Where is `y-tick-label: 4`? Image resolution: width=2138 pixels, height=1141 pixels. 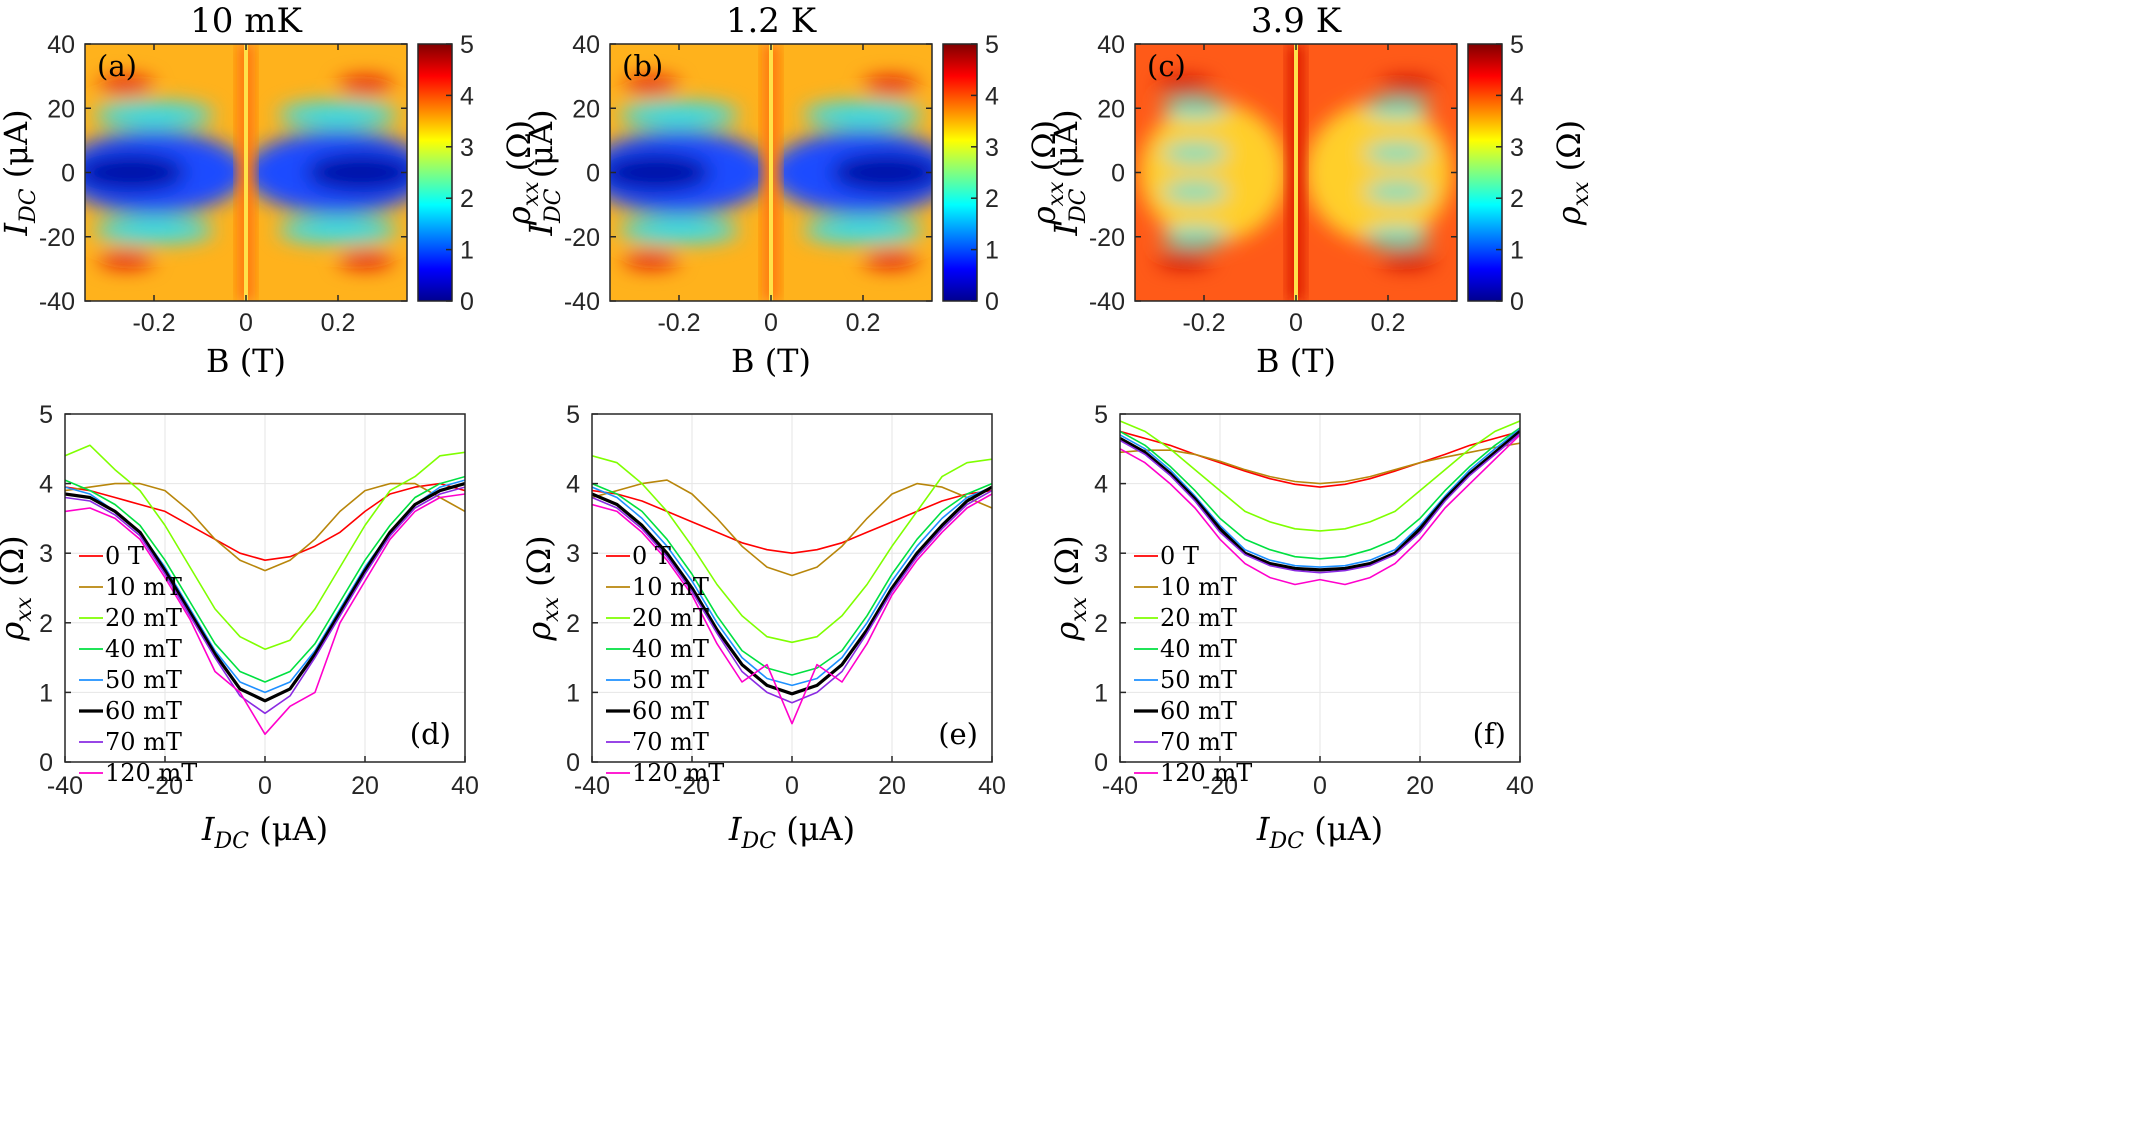 y-tick-label: 4 is located at coordinates (573, 485).